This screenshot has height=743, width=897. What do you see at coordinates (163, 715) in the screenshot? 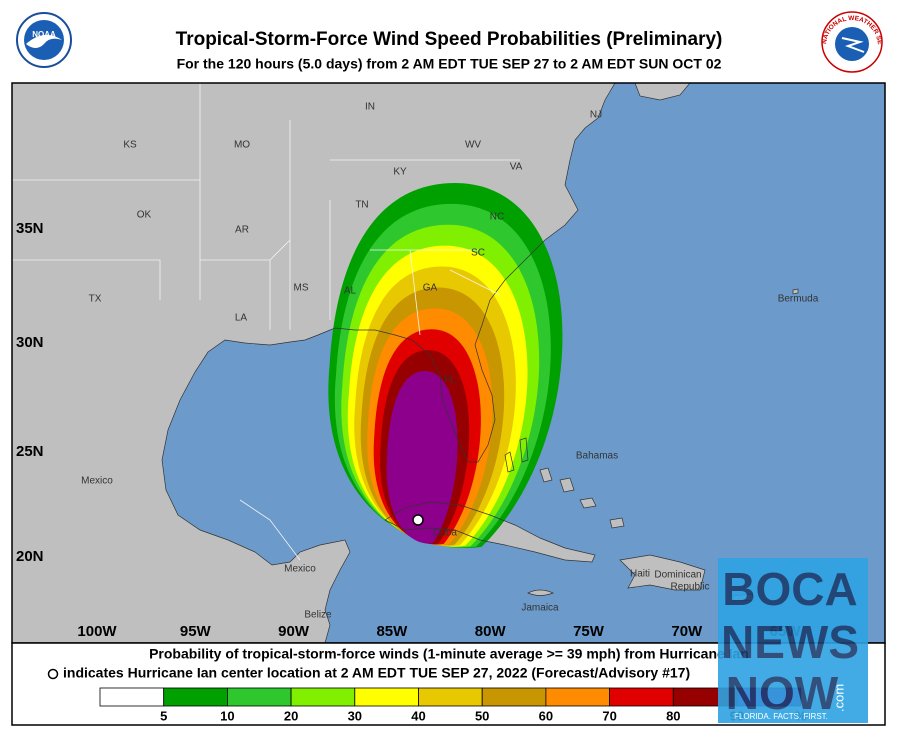
I see `legend-label: 5` at bounding box center [163, 715].